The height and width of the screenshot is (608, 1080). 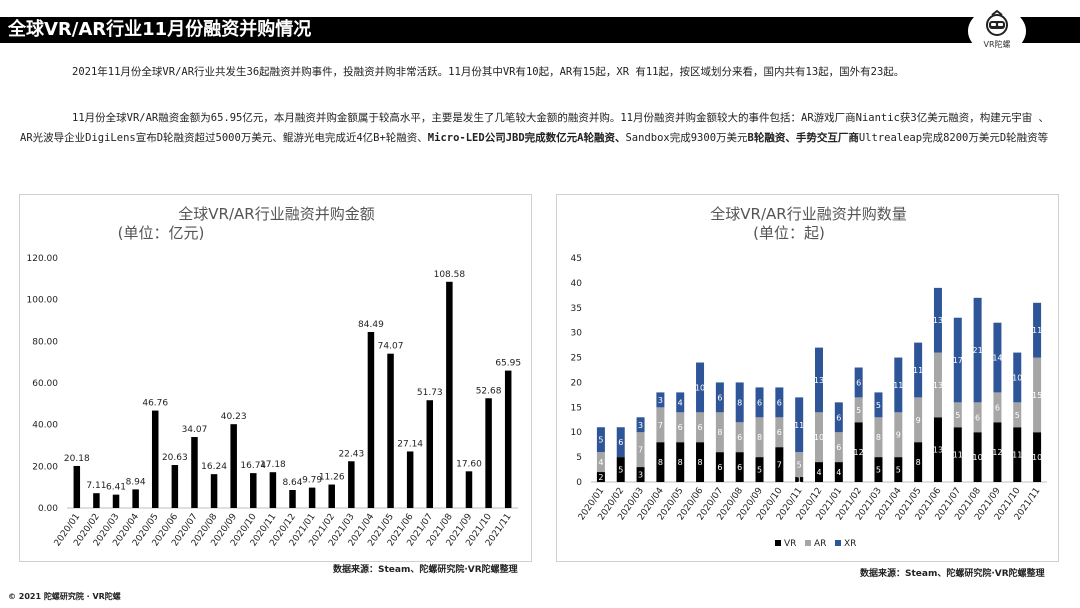 I want to click on data-label: 20.18, so click(x=77, y=459).